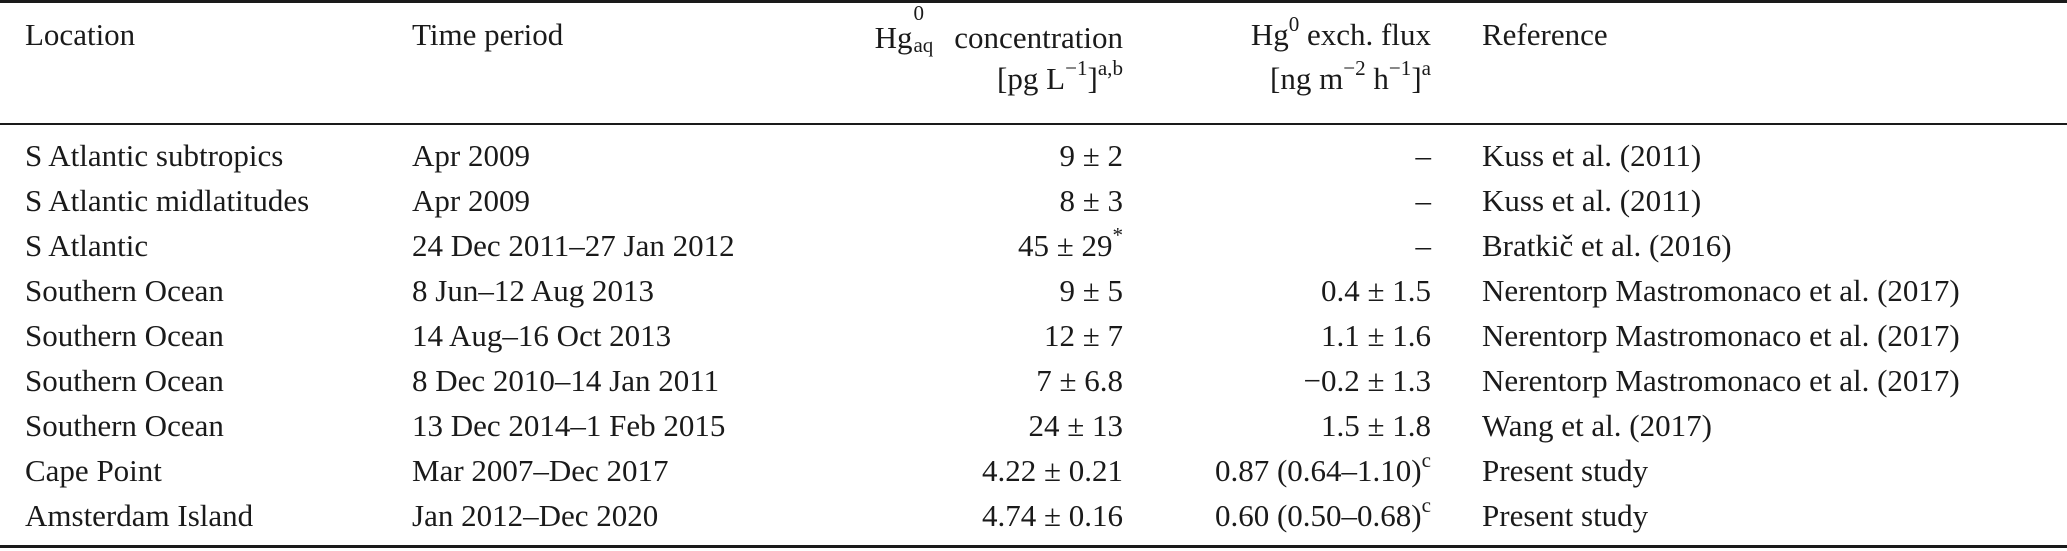  Describe the element at coordinates (566, 380) in the screenshot. I see `cell-time-period: 8 Dec 2010–14 Jan 2011` at that location.